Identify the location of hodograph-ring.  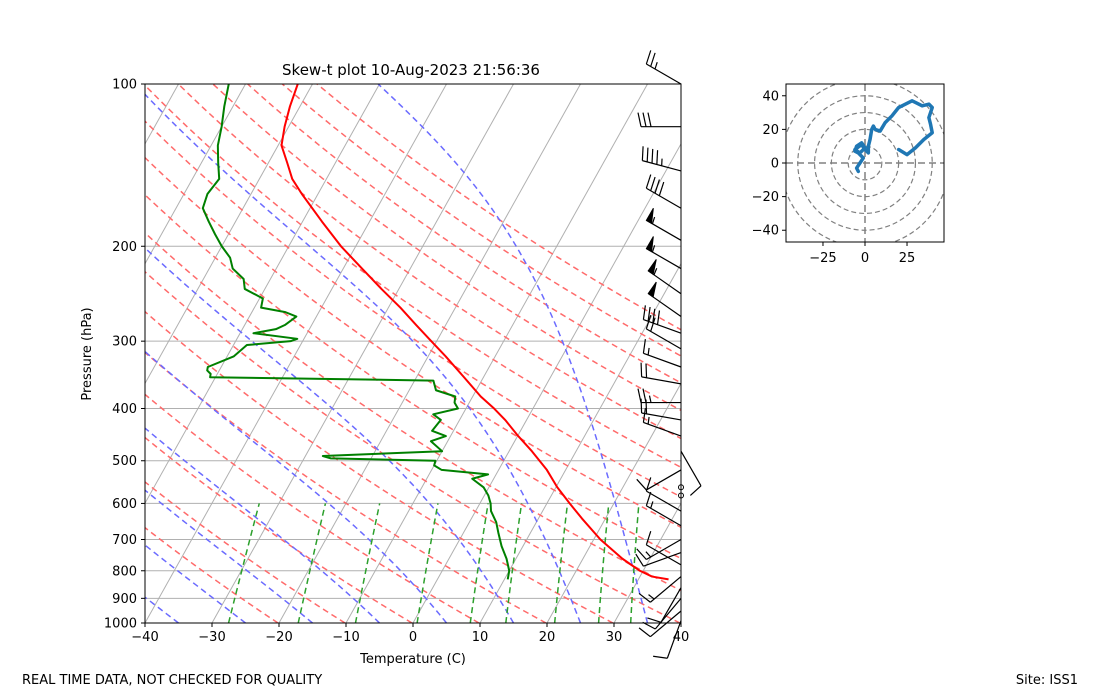
(865, 163).